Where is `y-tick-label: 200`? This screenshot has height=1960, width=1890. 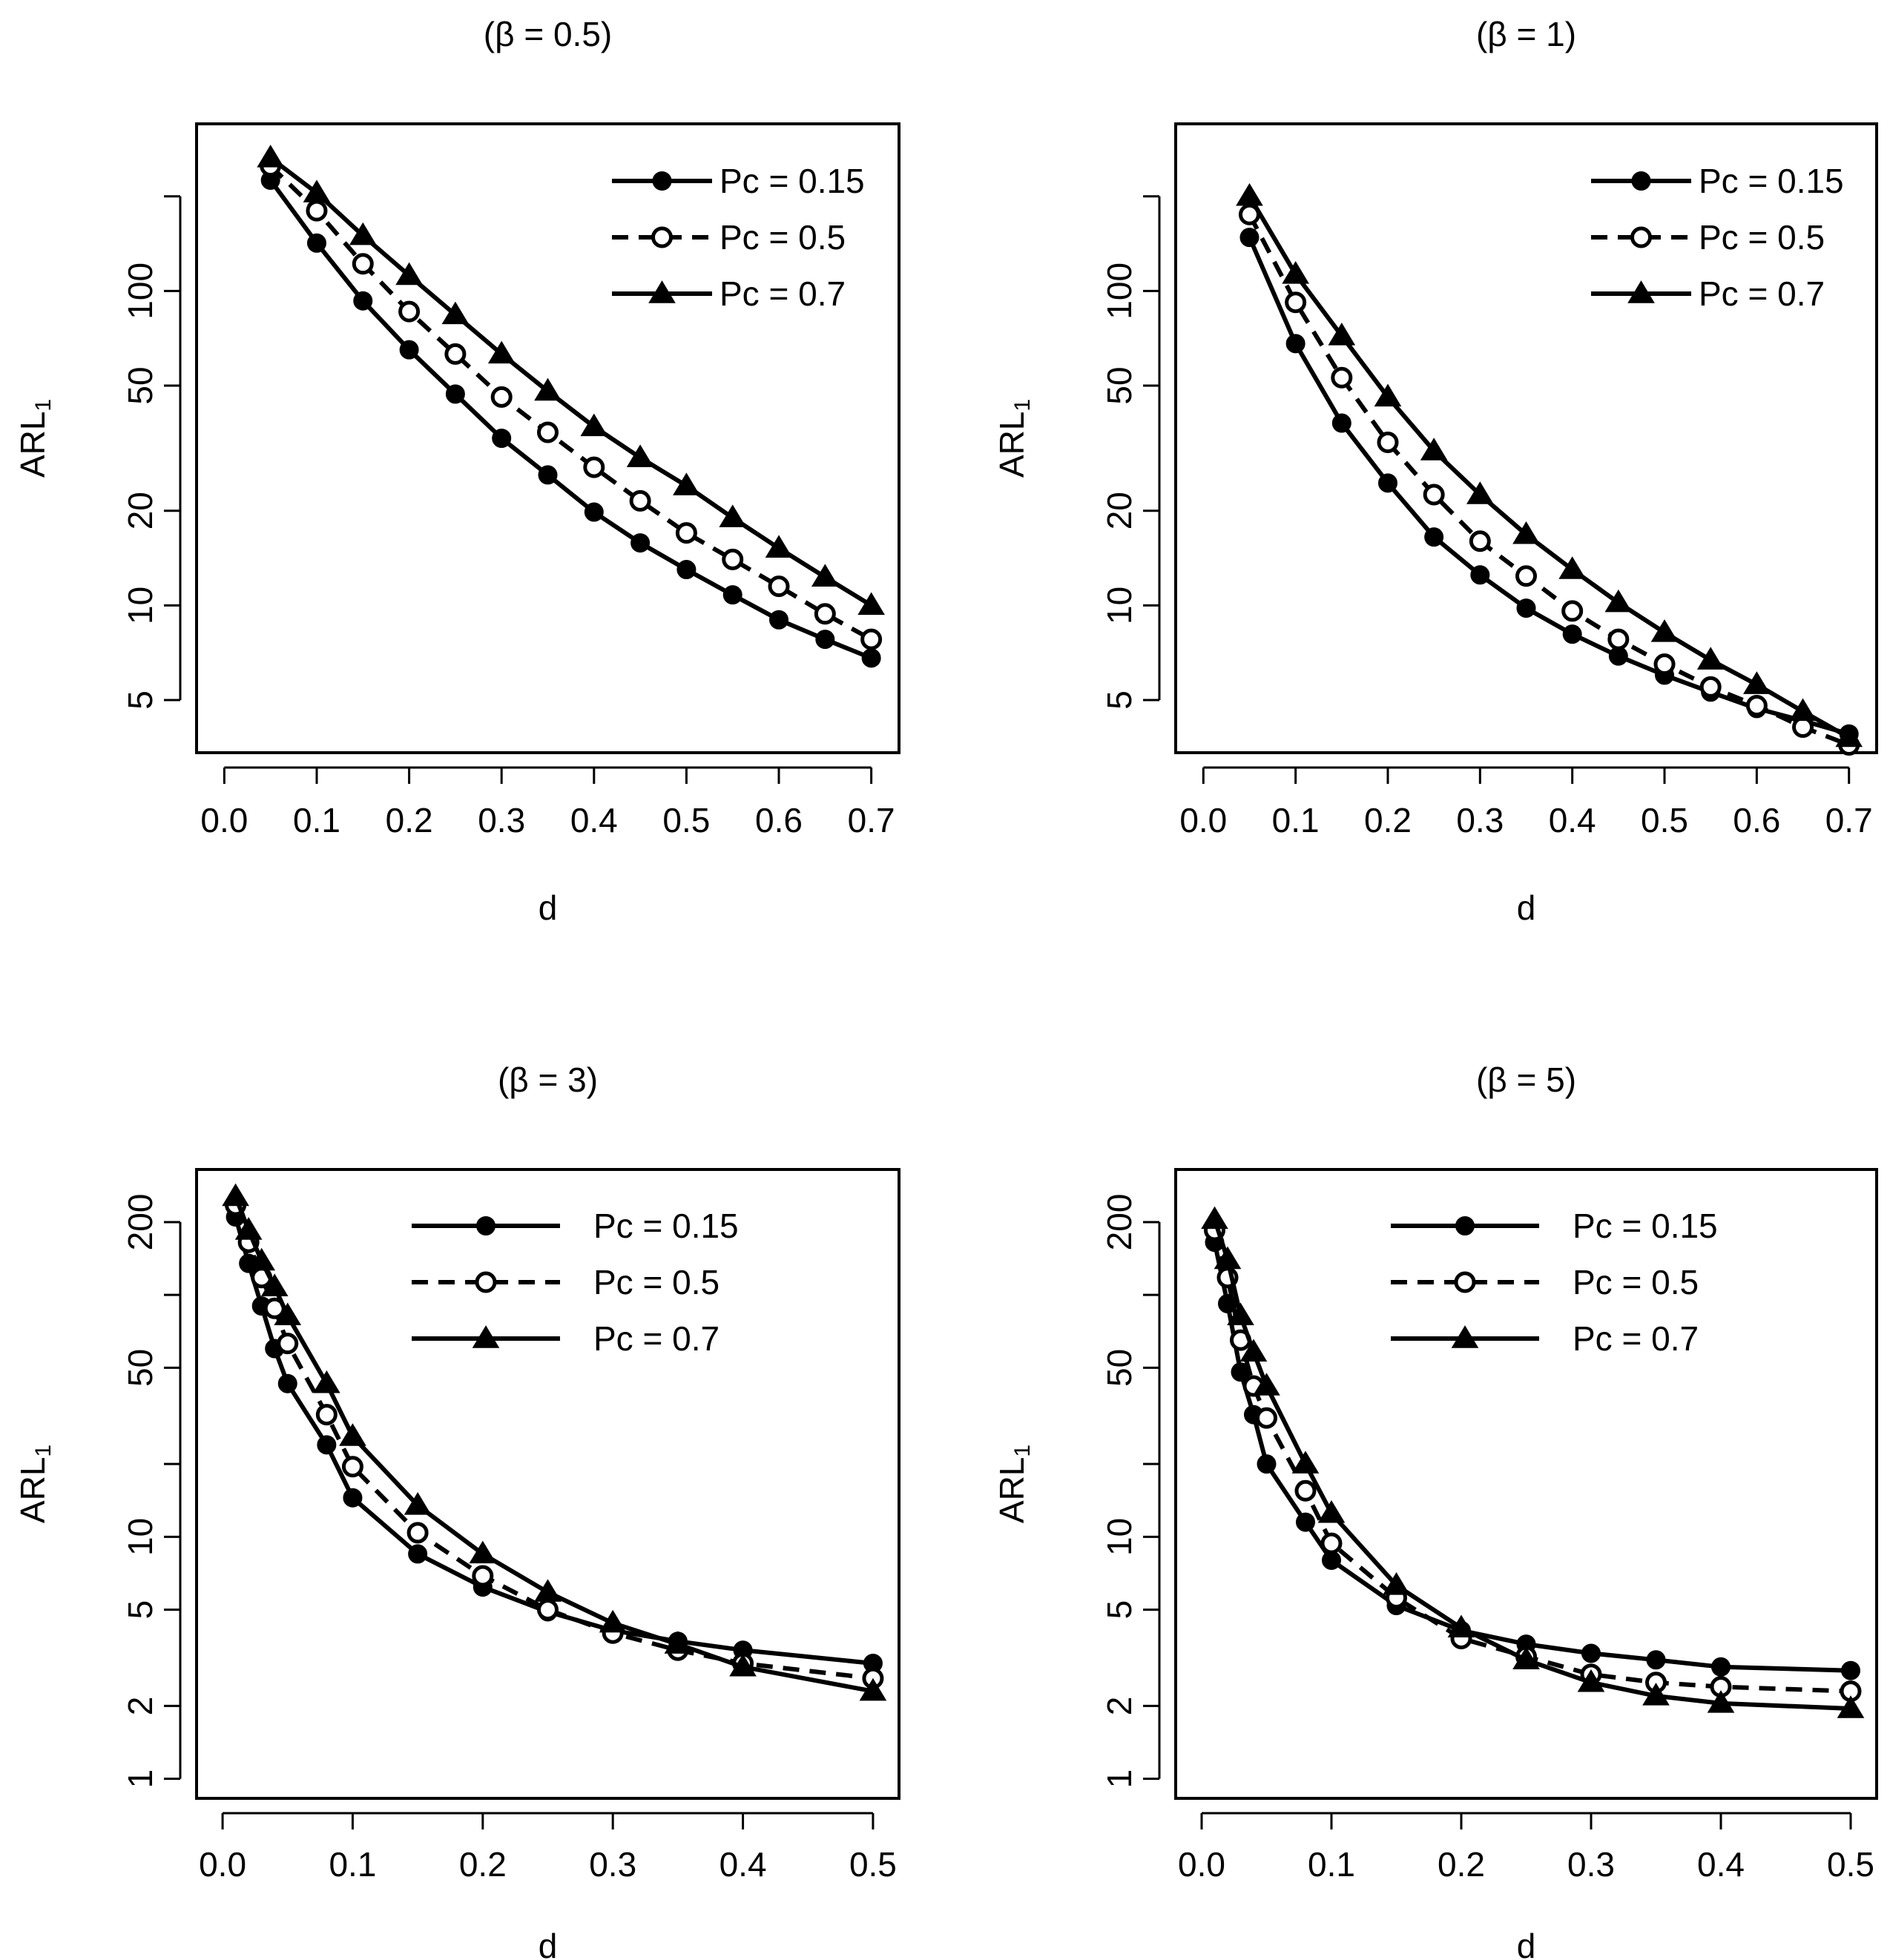 y-tick-label: 200 is located at coordinates (140, 1222).